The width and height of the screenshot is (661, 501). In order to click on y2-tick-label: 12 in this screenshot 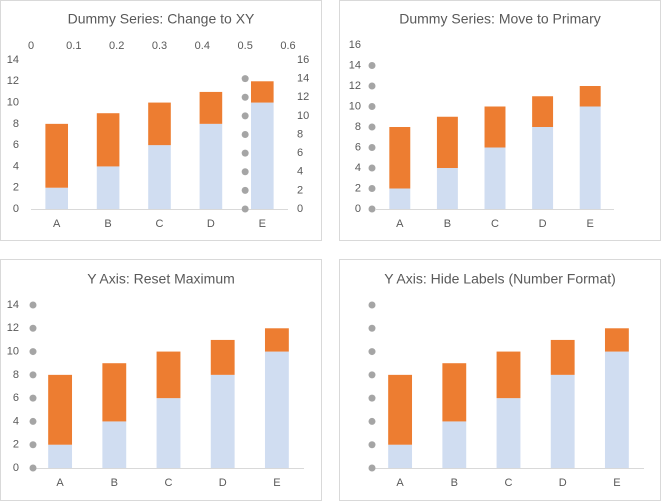, I will do `click(303, 97)`.